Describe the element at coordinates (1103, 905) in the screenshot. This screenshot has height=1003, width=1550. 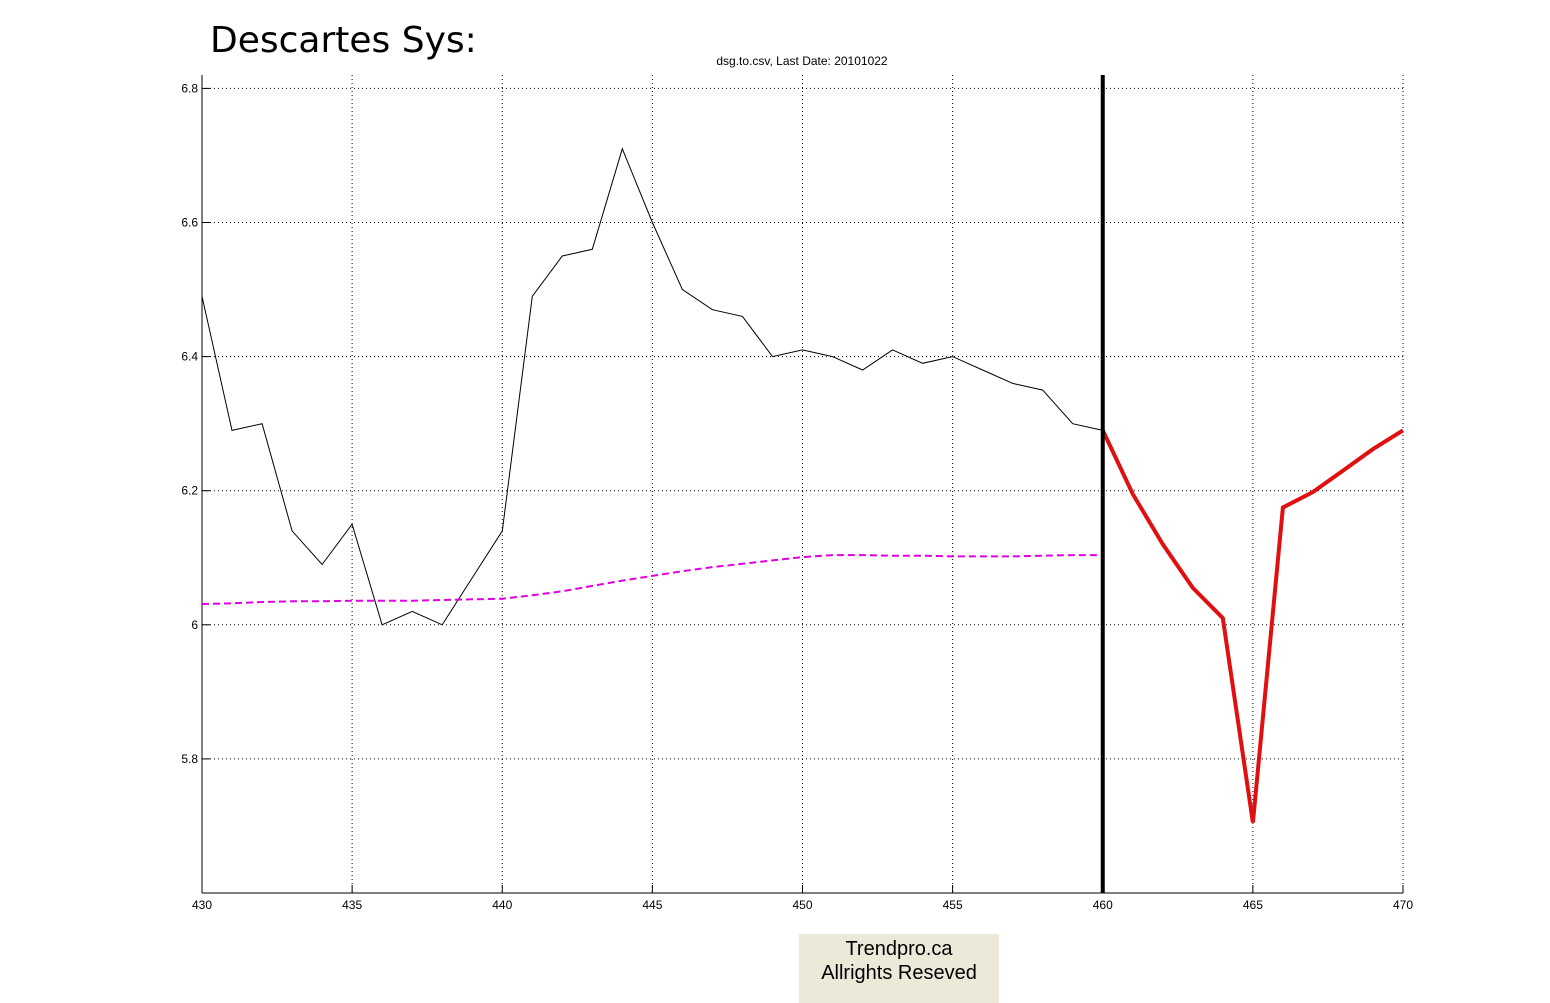
I see `x-tick-label: 460` at that location.